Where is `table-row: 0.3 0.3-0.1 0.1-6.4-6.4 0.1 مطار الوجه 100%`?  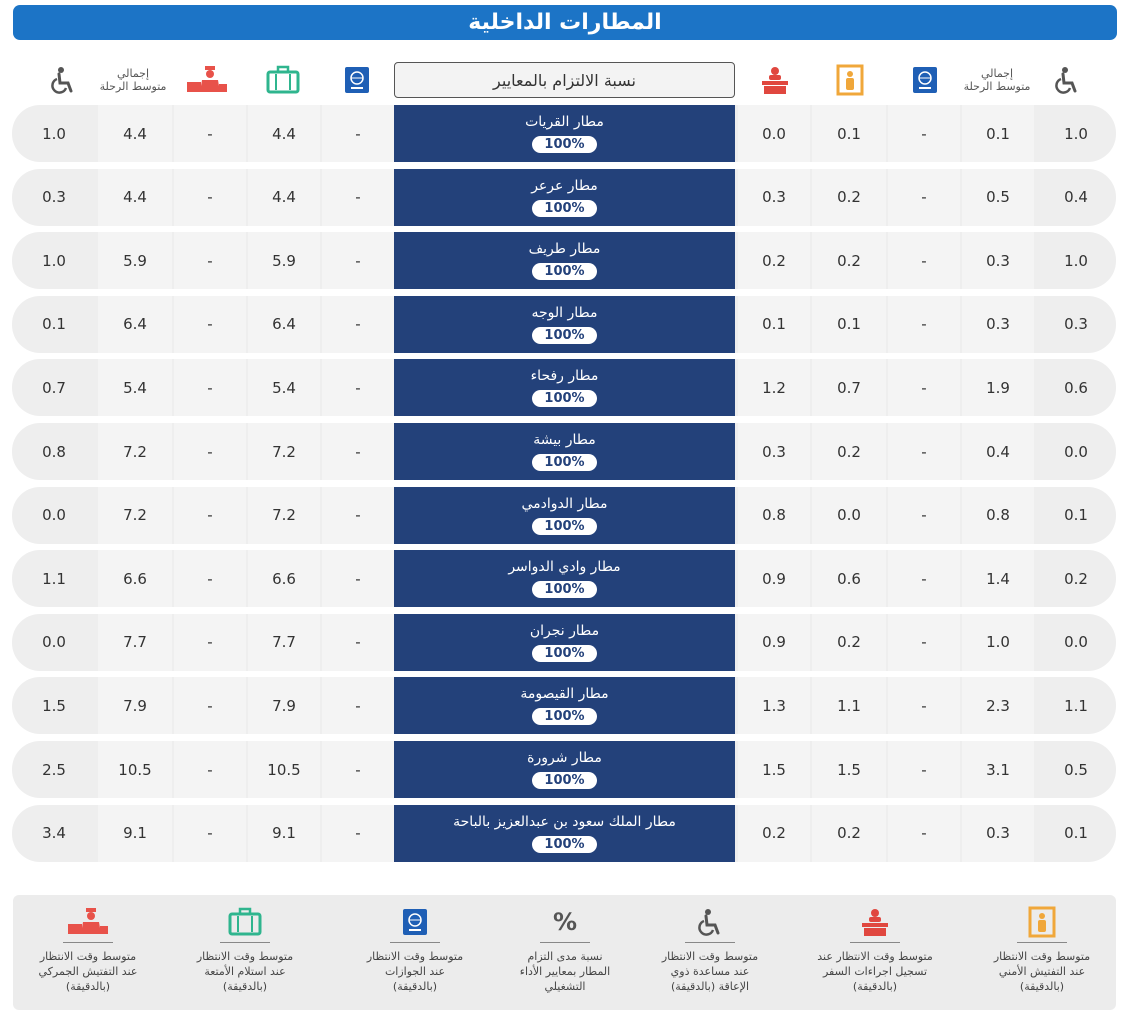 table-row: 0.3 0.3-0.1 0.1-6.4-6.4 0.1 مطار الوجه 100% is located at coordinates (564, 324).